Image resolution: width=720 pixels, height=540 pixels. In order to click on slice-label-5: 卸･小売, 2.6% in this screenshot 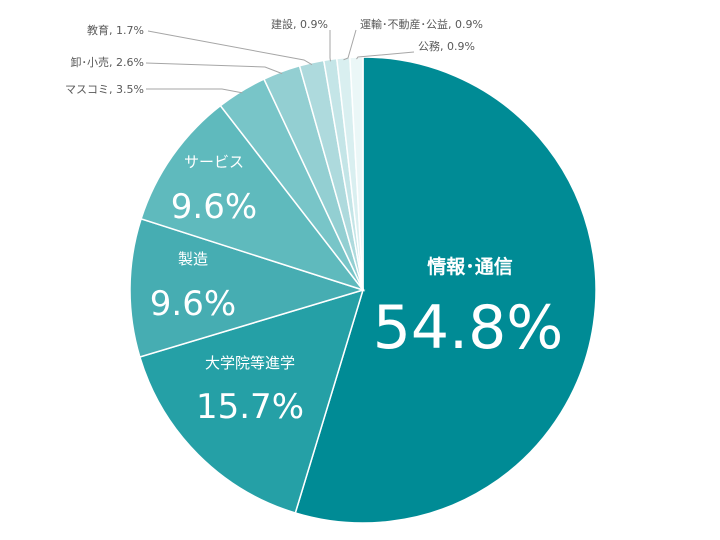, I will do `click(107, 62)`.